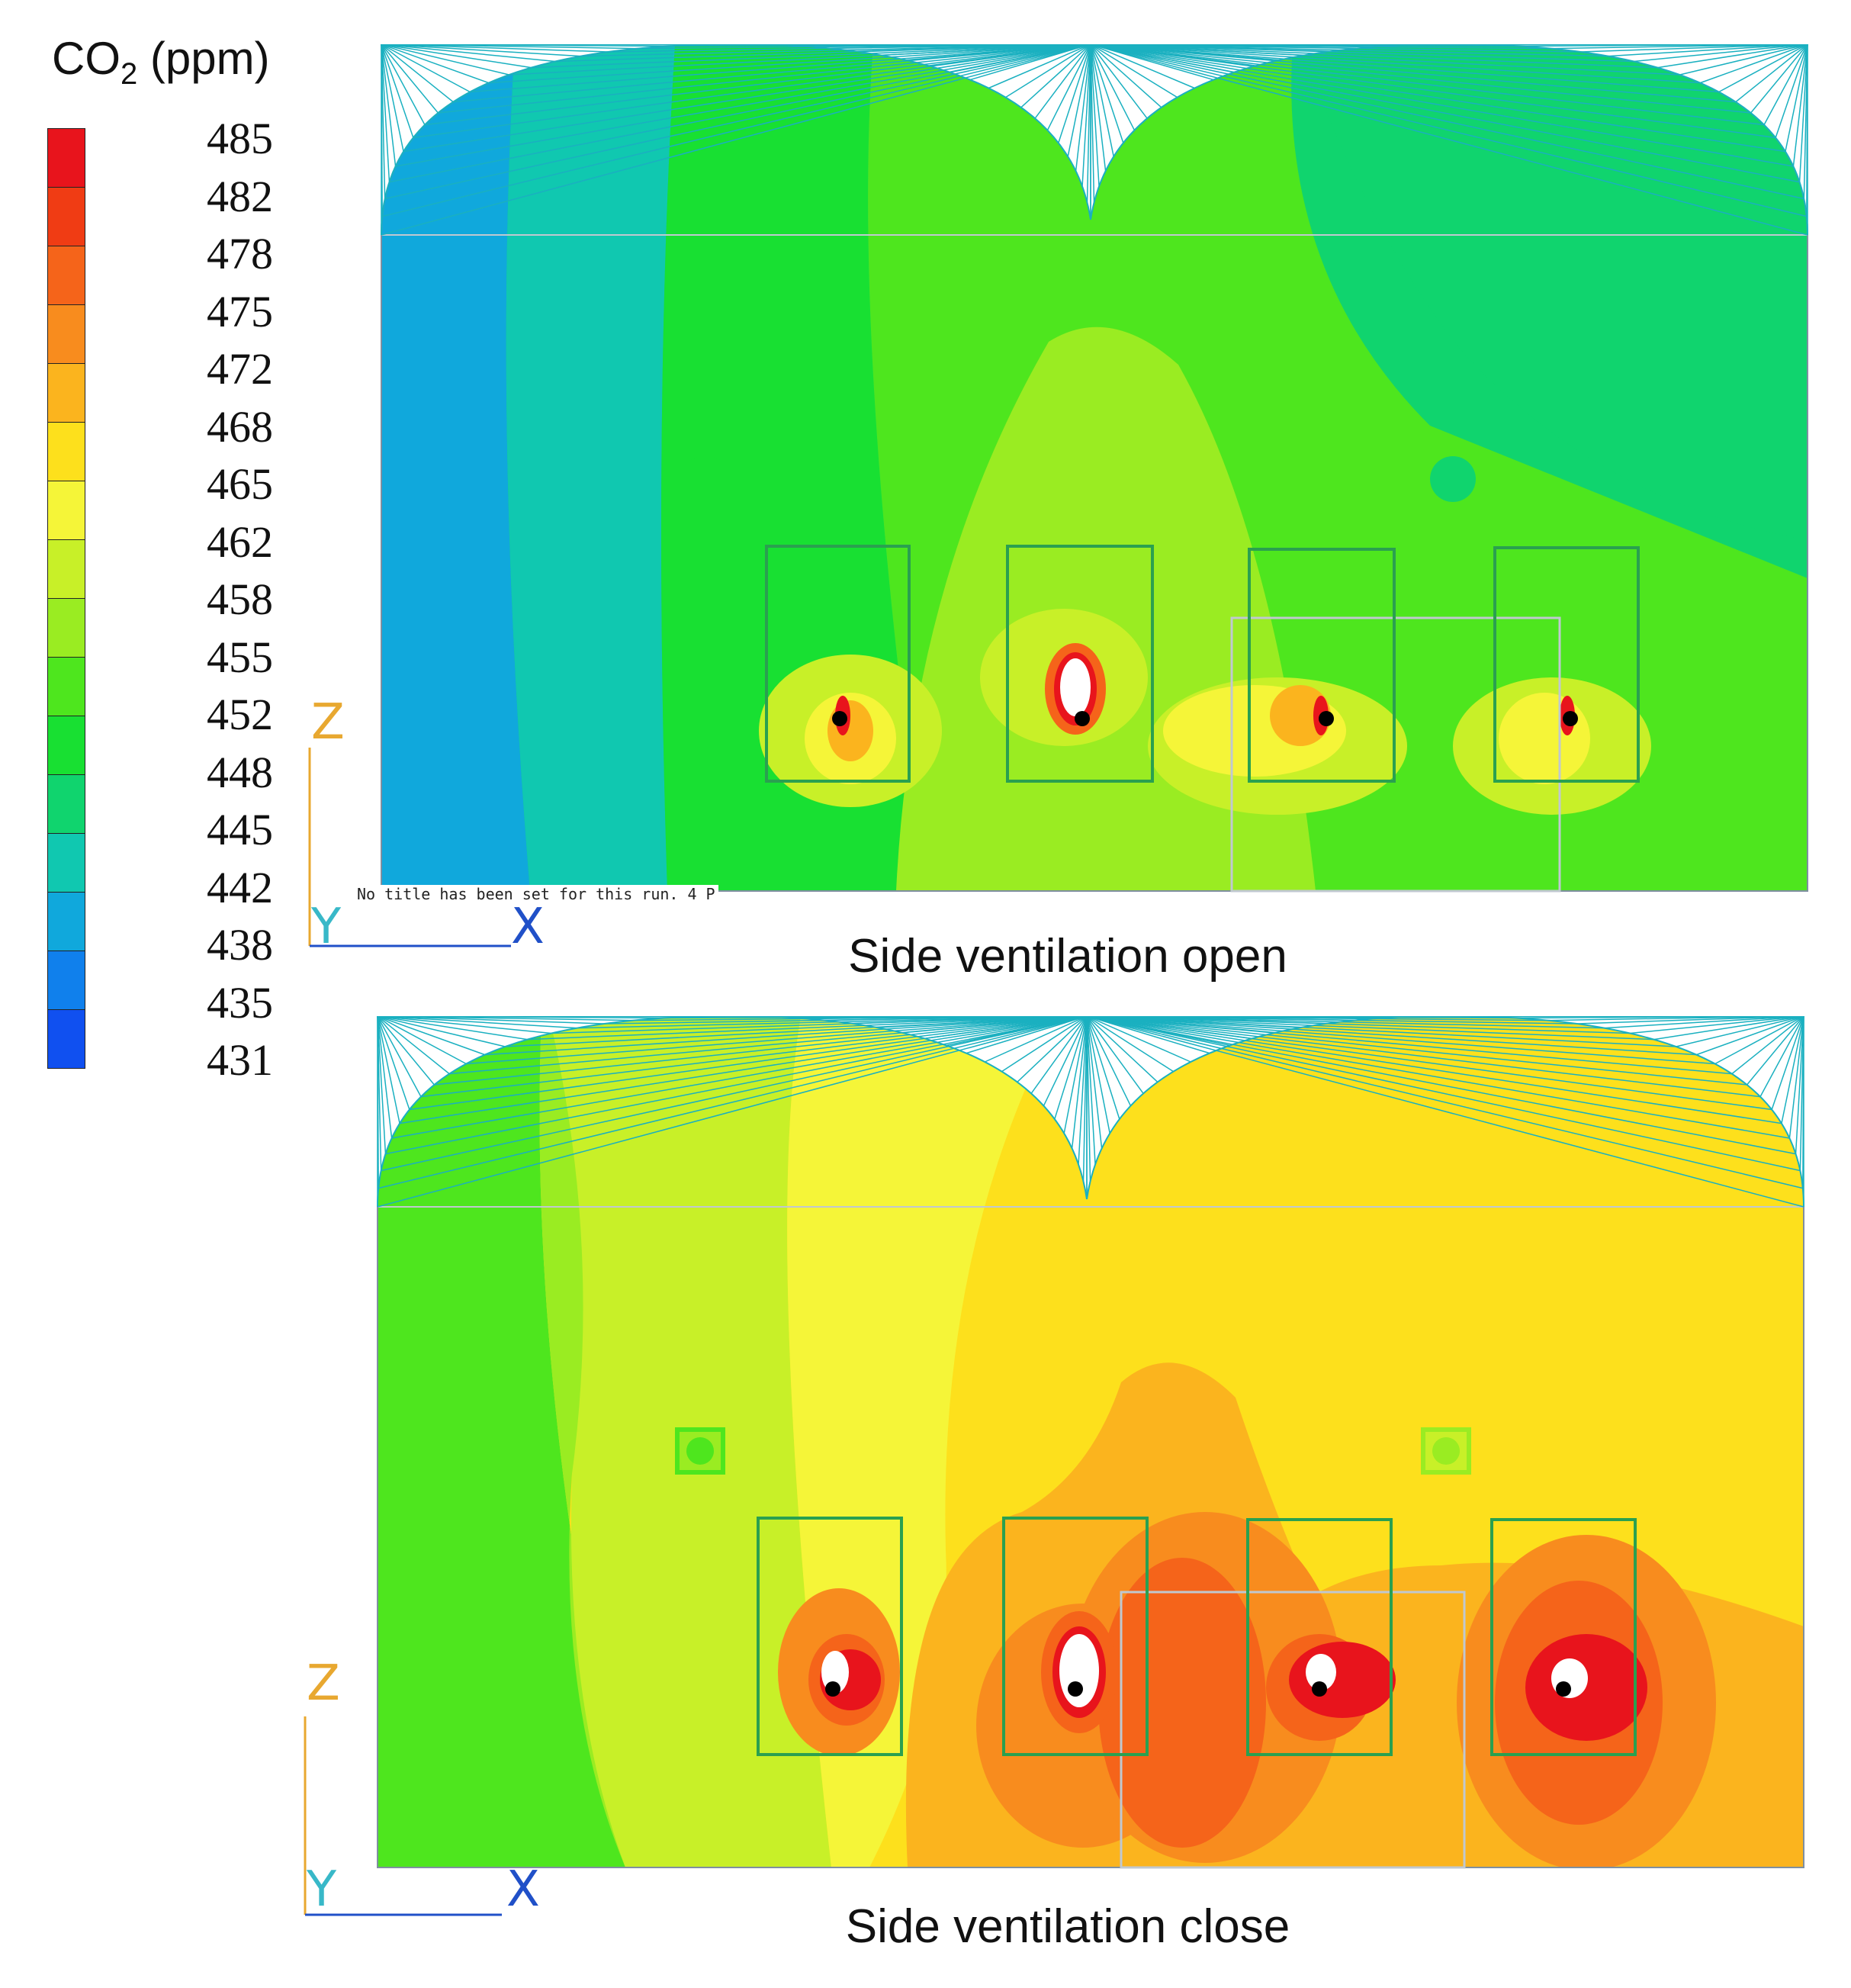 This screenshot has width=1851, height=1988. What do you see at coordinates (323, 1683) in the screenshot?
I see `axis-z-label-close: Z` at bounding box center [323, 1683].